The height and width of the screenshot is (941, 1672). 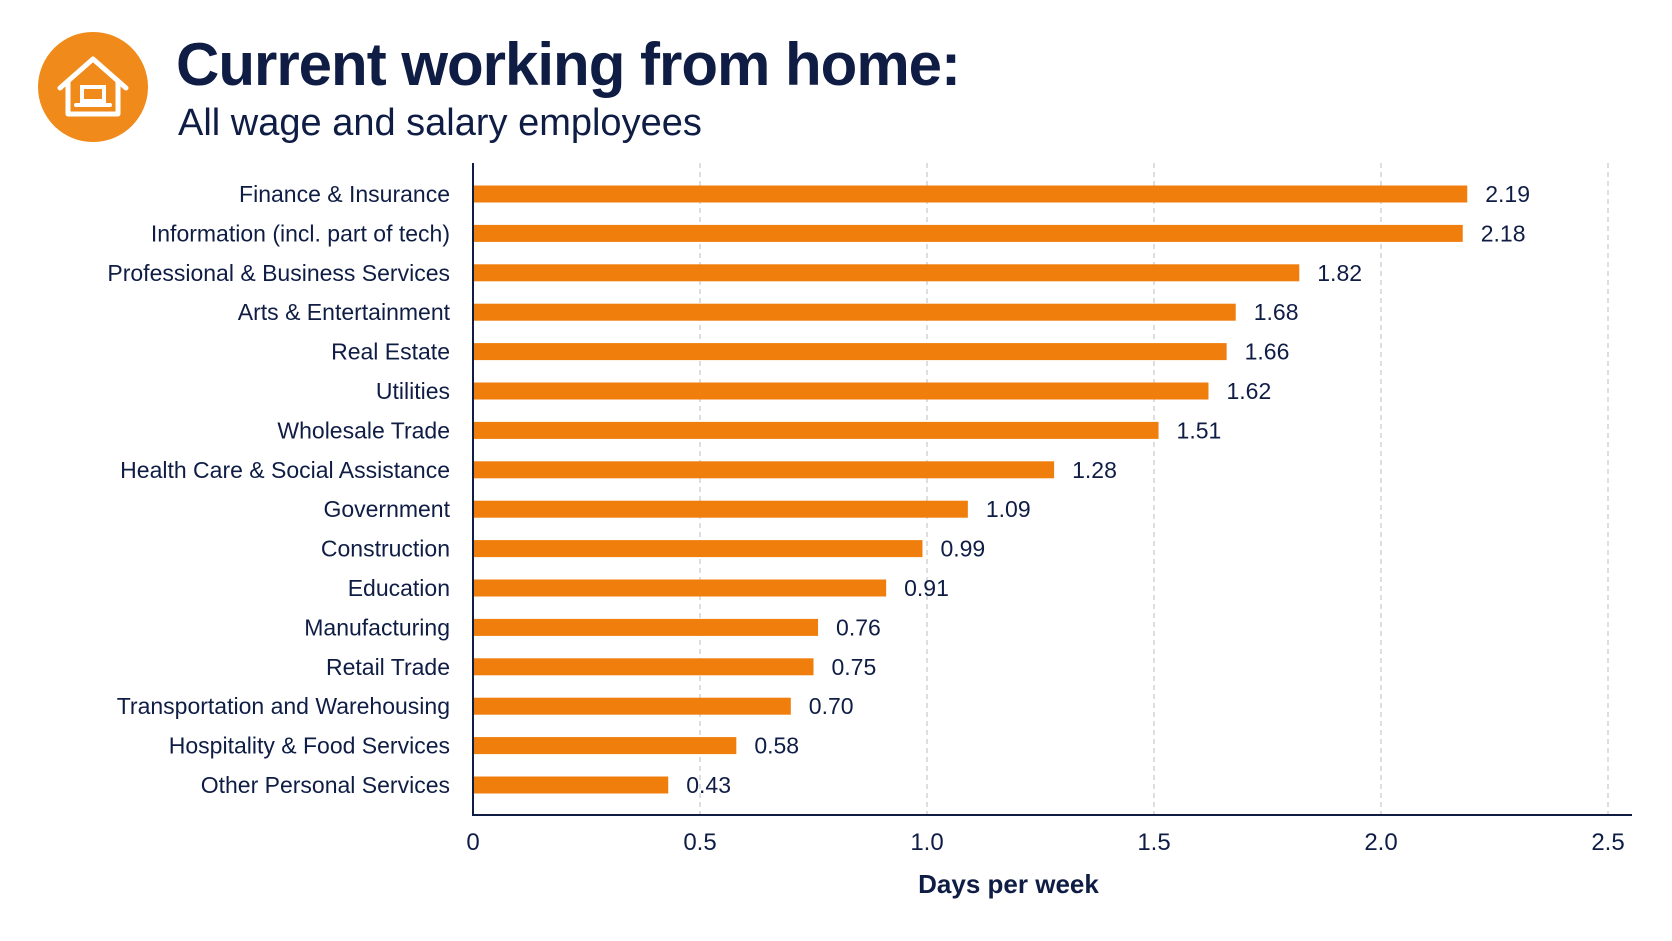 I want to click on house-outline, so click(x=93, y=86).